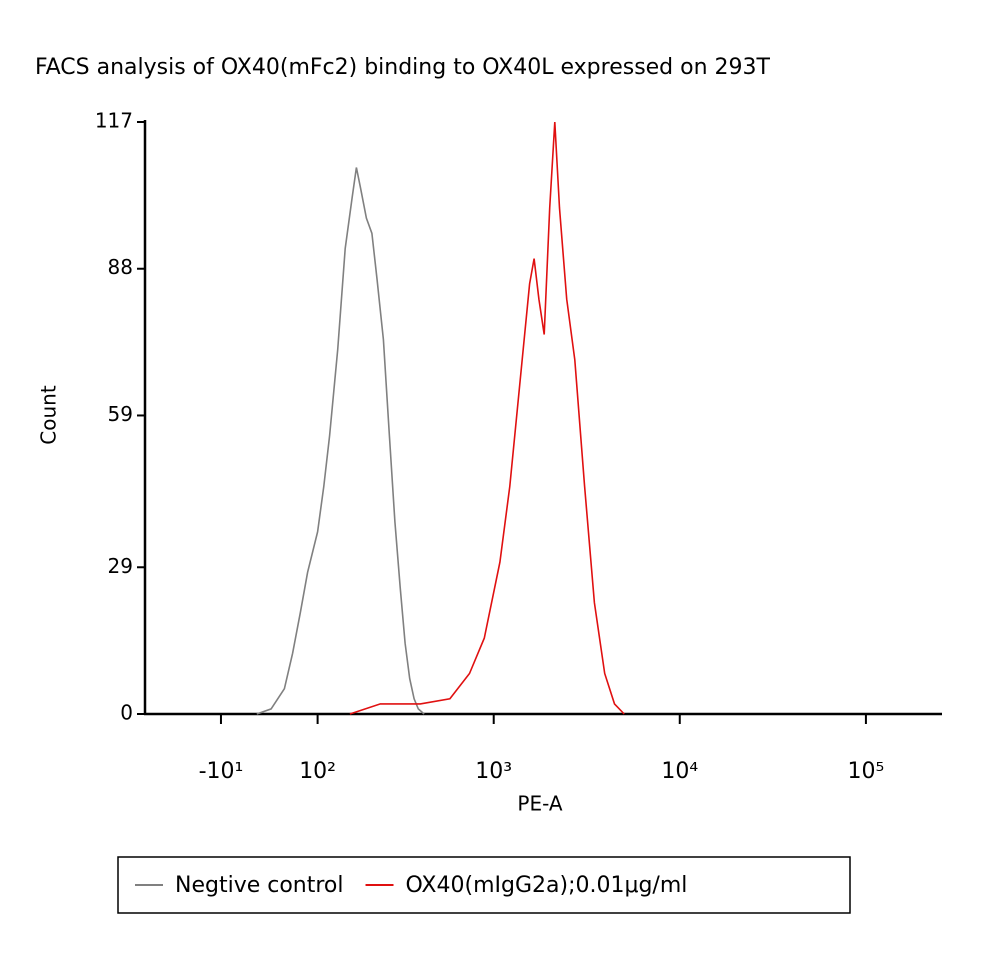 Image resolution: width=1000 pixels, height=955 pixels. What do you see at coordinates (547, 885) in the screenshot?
I see `legend-label: OX40(mIgG2a);0.01μg/ml` at bounding box center [547, 885].